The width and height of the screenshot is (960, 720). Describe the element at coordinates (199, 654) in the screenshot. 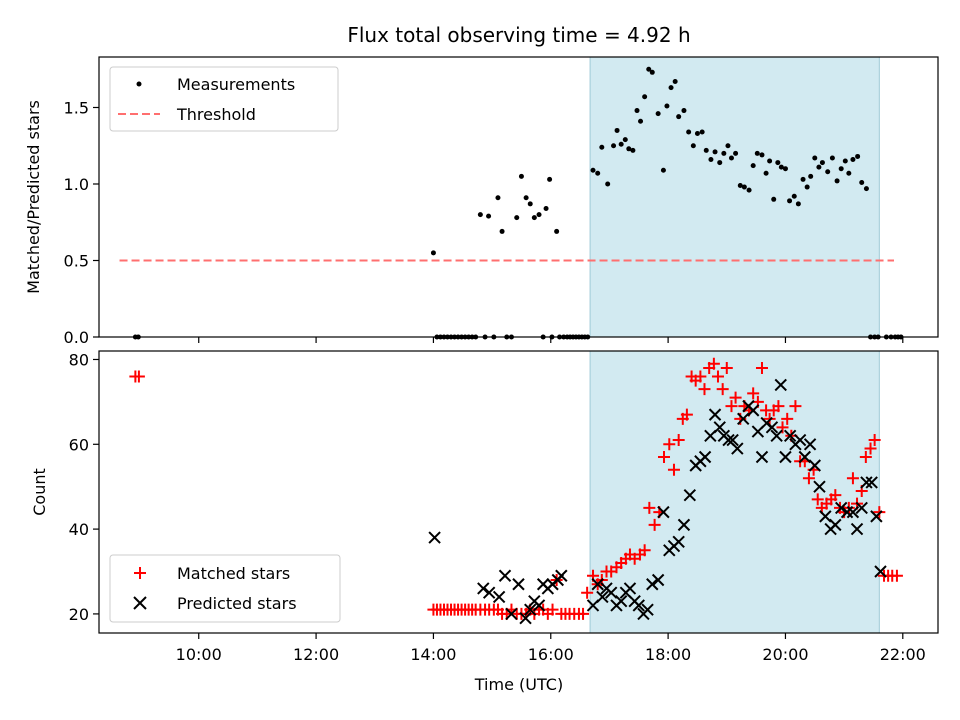

I see `x-tick-label: 10:00` at that location.